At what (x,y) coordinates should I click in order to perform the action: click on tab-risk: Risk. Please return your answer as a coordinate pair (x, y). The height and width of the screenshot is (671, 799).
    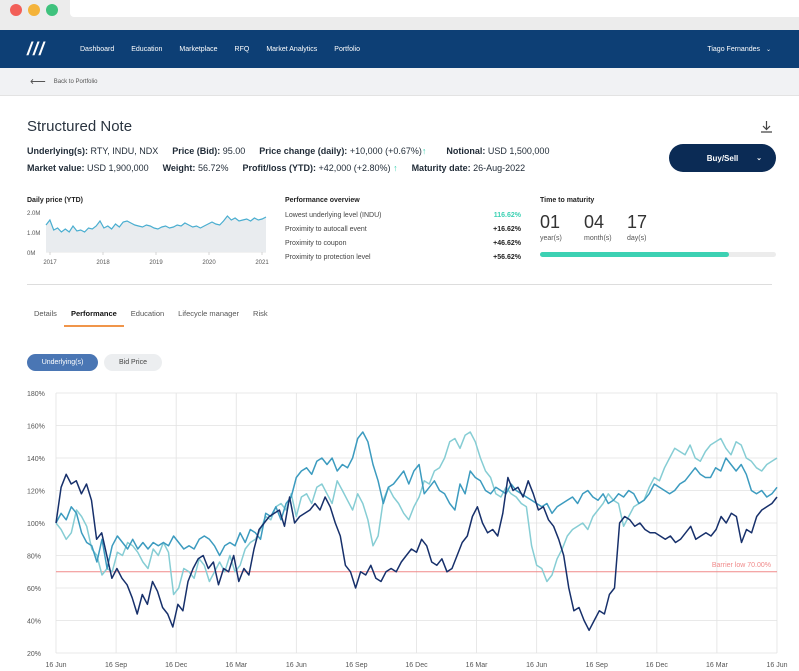
    Looking at the image, I should click on (260, 313).